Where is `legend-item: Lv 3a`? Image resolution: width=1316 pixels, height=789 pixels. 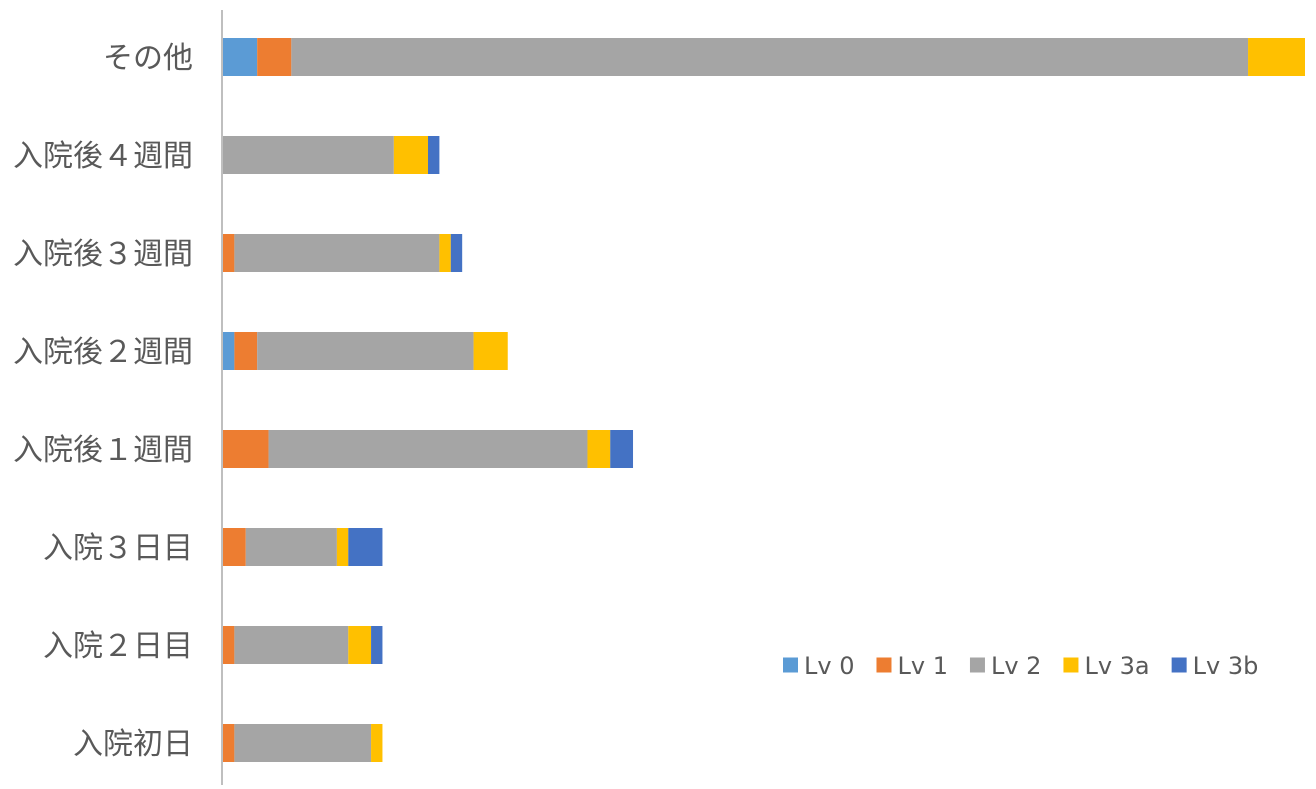 legend-item: Lv 3a is located at coordinates (1106, 666).